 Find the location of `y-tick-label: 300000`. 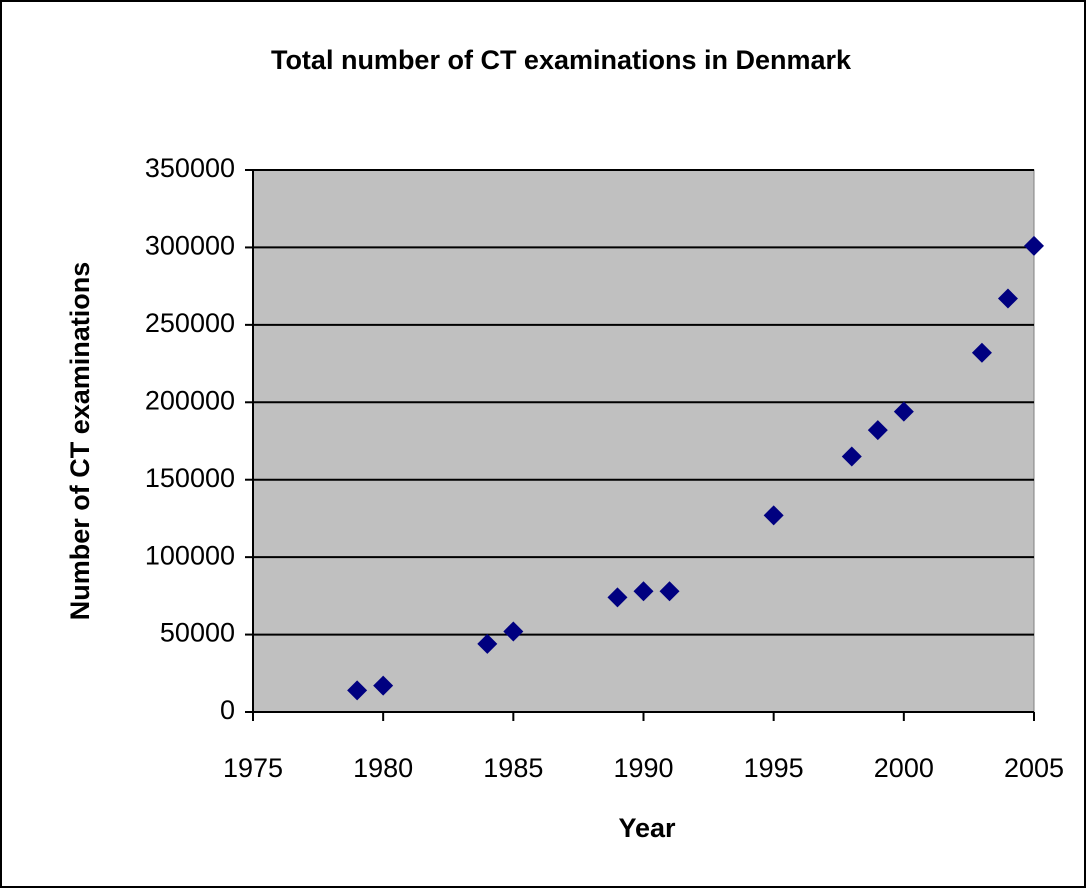

y-tick-label: 300000 is located at coordinates (190, 246).